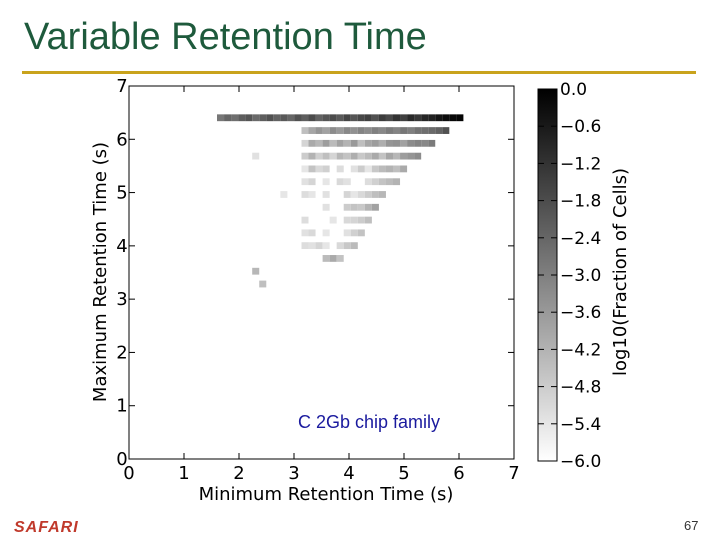  What do you see at coordinates (620, 272) in the screenshot?
I see `colorbar-label: log10(Fraction of Cells)` at bounding box center [620, 272].